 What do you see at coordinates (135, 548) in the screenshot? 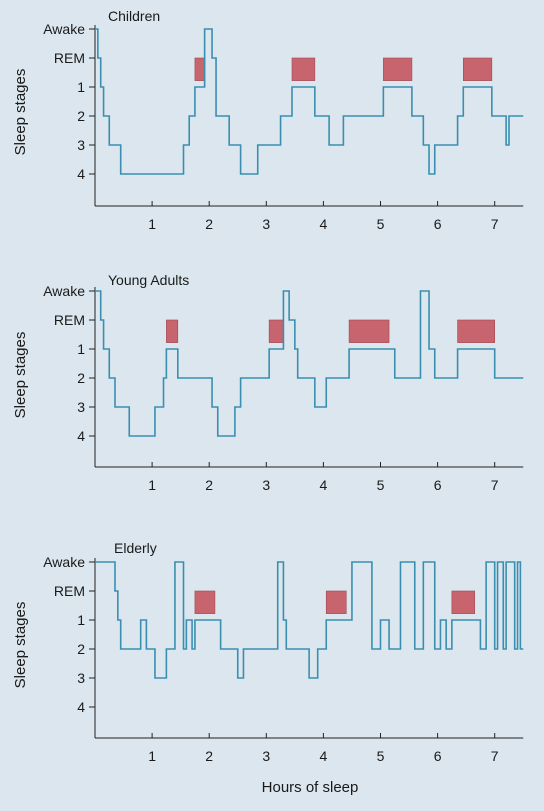
I see `panel-title: Elderly` at bounding box center [135, 548].